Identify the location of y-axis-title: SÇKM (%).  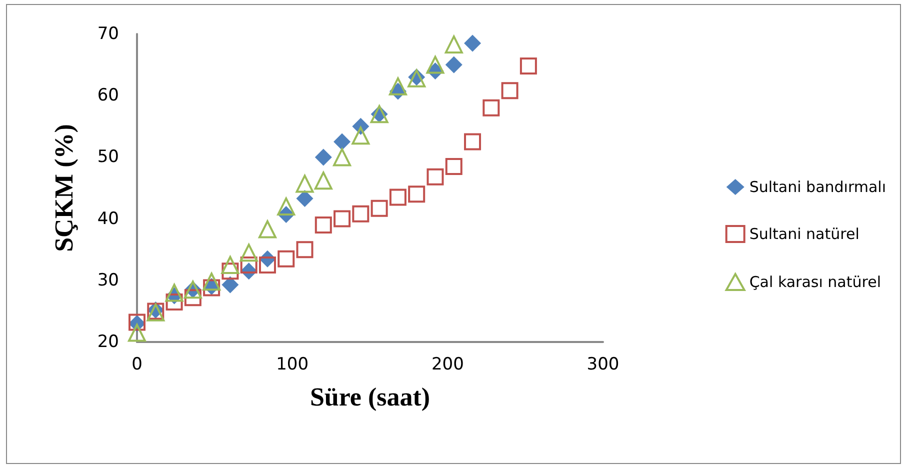
(64, 188).